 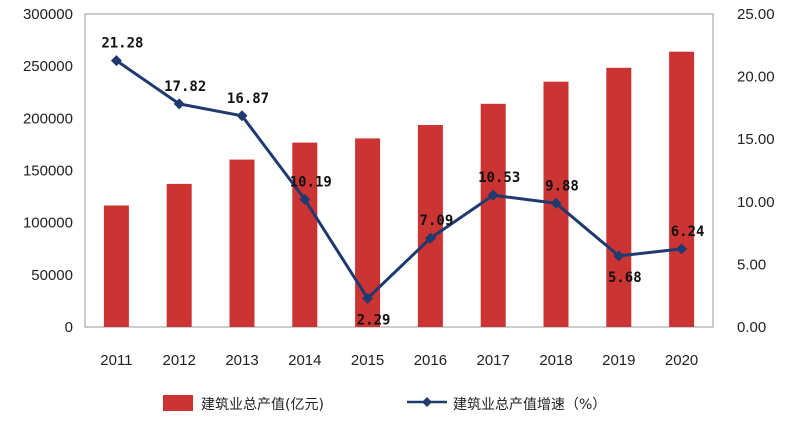 What do you see at coordinates (499, 178) in the screenshot?
I see `data-label-2017: 10.53` at bounding box center [499, 178].